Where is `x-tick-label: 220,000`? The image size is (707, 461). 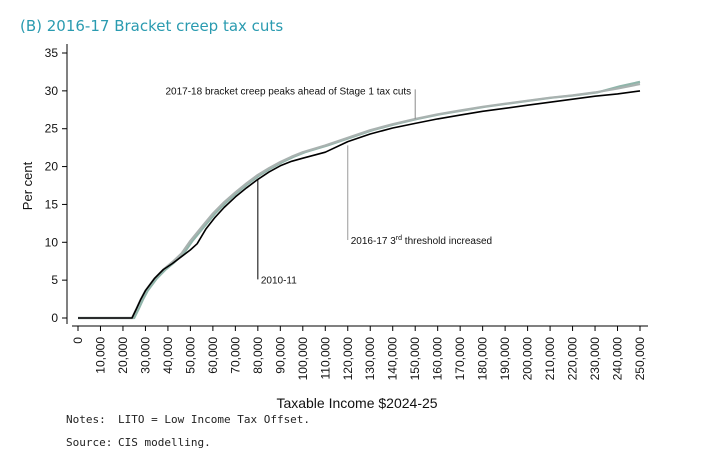
x-tick-label: 220,000 is located at coordinates (573, 359).